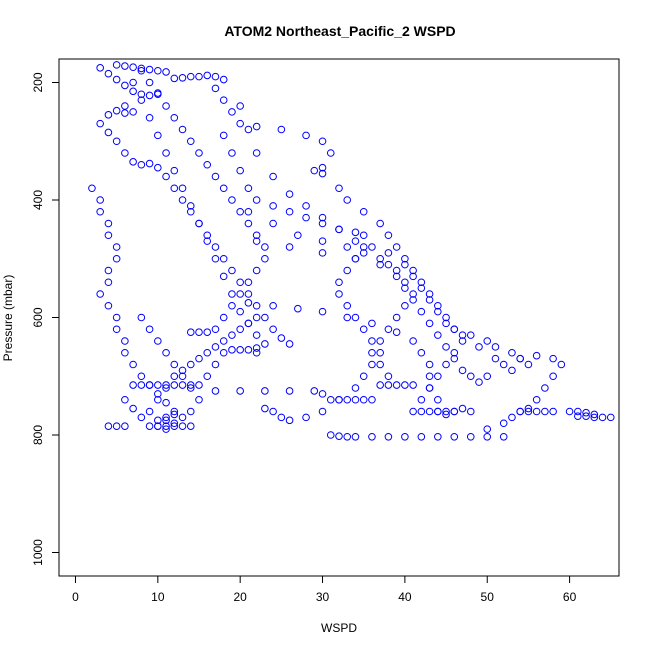 This screenshot has height=650, width=650. I want to click on y-tick-label: 400, so click(38, 200).